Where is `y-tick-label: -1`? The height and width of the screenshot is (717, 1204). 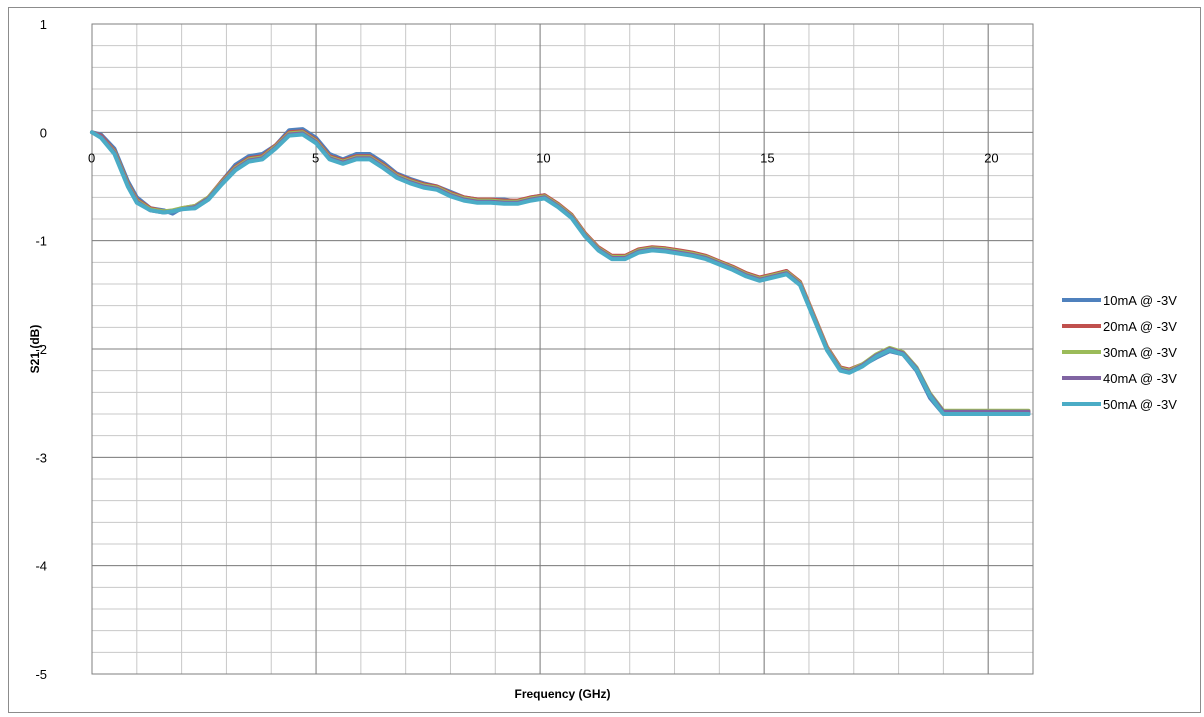
y-tick-label: -1 is located at coordinates (41, 241).